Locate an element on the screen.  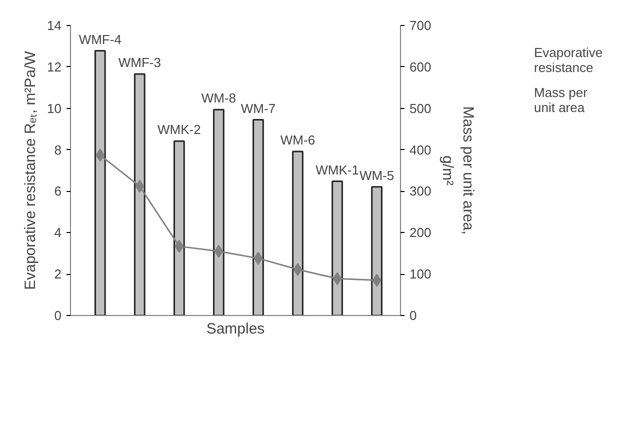
x-tick-label: WM-7 is located at coordinates (258, 108).